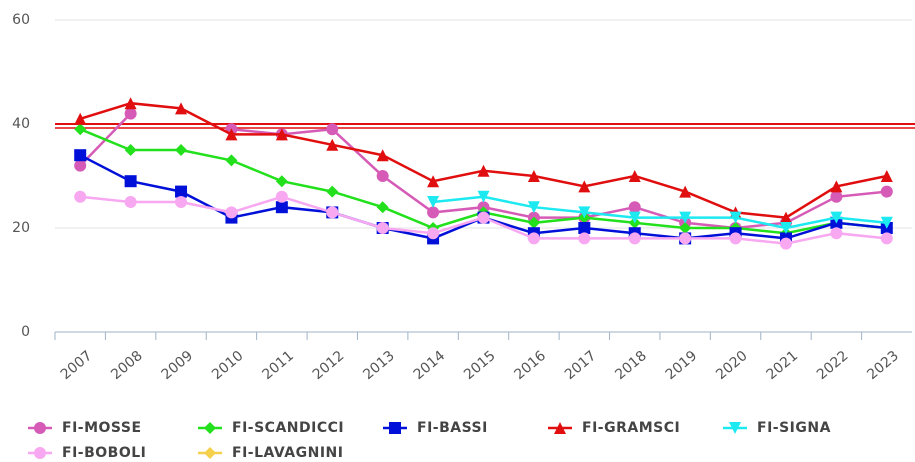 The width and height of the screenshot is (915, 462). Describe the element at coordinates (614, 428) in the screenshot. I see `legend-item: FI-GRAMSCI` at that location.